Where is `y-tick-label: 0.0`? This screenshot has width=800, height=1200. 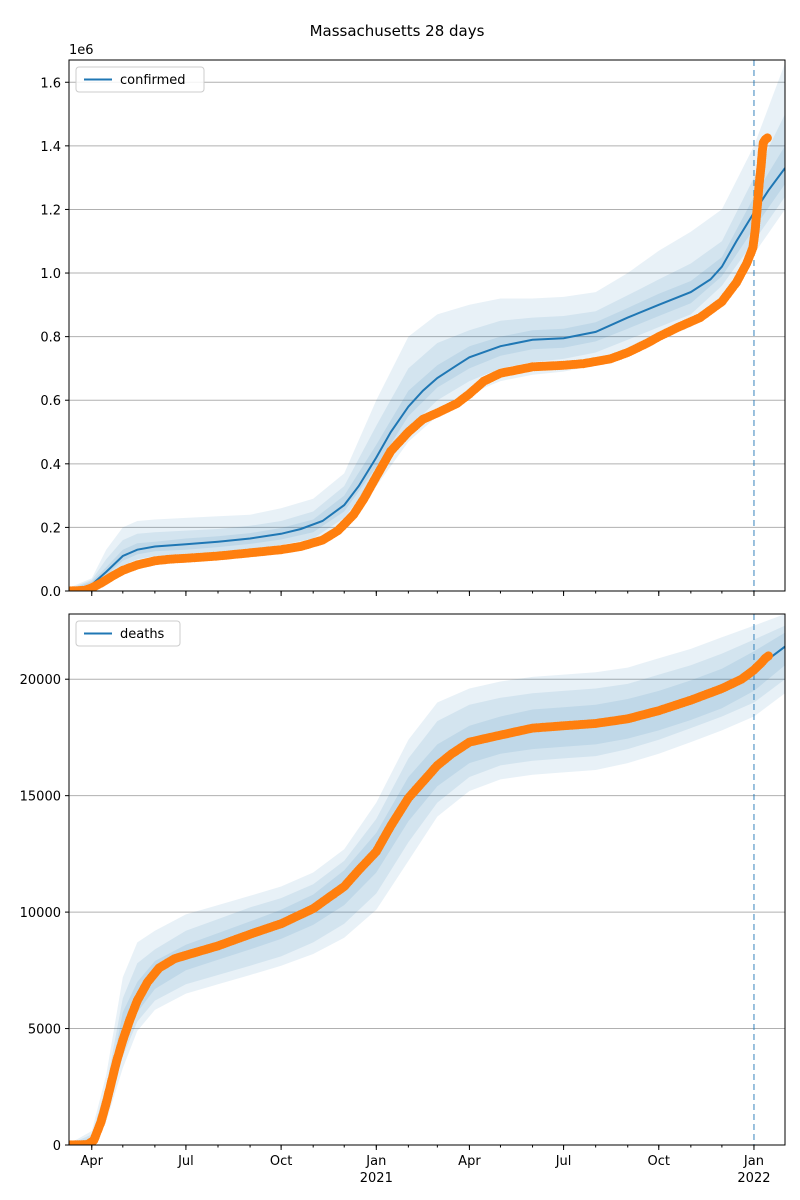 y-tick-label: 0.0 is located at coordinates (50, 592).